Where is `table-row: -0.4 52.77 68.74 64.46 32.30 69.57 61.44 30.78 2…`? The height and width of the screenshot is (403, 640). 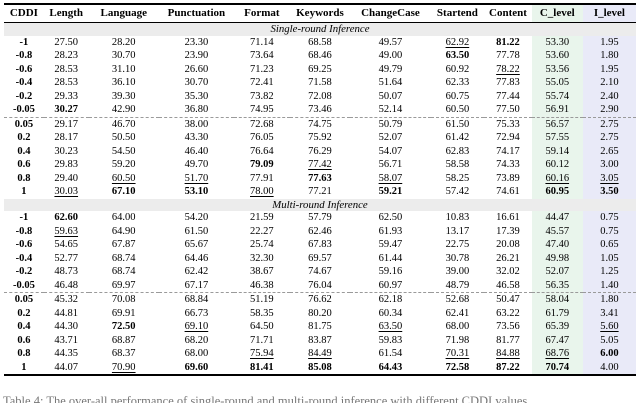 table-row: -0.4 52.77 68.74 64.46 32.30 69.57 61.44 30.78 2… is located at coordinates (320, 258).